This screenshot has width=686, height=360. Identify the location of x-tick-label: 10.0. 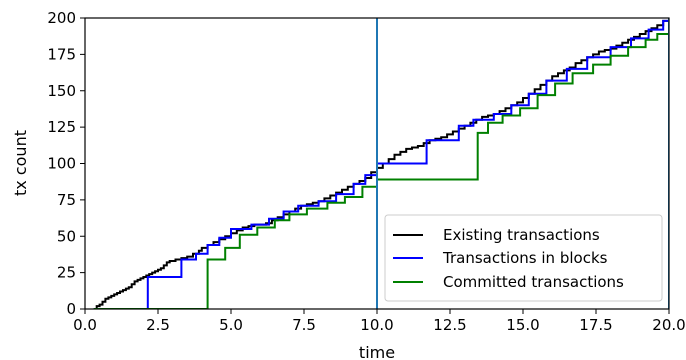
(376, 325).